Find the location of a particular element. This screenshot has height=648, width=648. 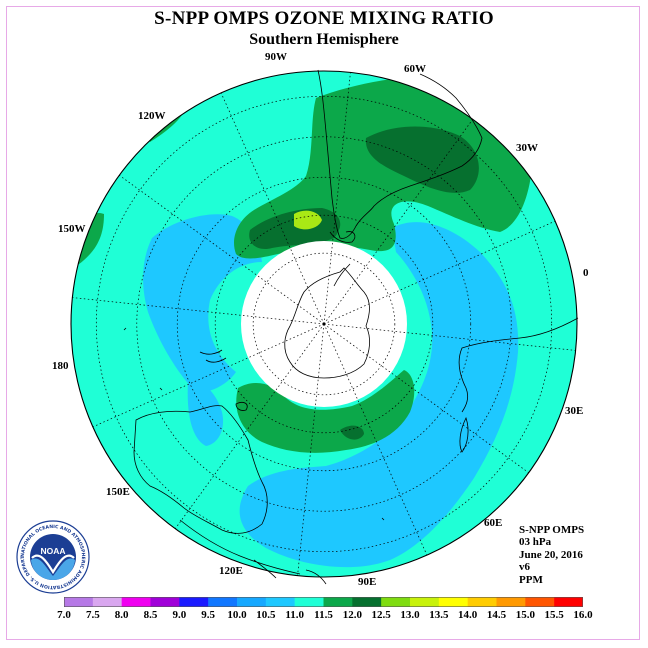

longitude-label-30w: 30W is located at coordinates (527, 148).